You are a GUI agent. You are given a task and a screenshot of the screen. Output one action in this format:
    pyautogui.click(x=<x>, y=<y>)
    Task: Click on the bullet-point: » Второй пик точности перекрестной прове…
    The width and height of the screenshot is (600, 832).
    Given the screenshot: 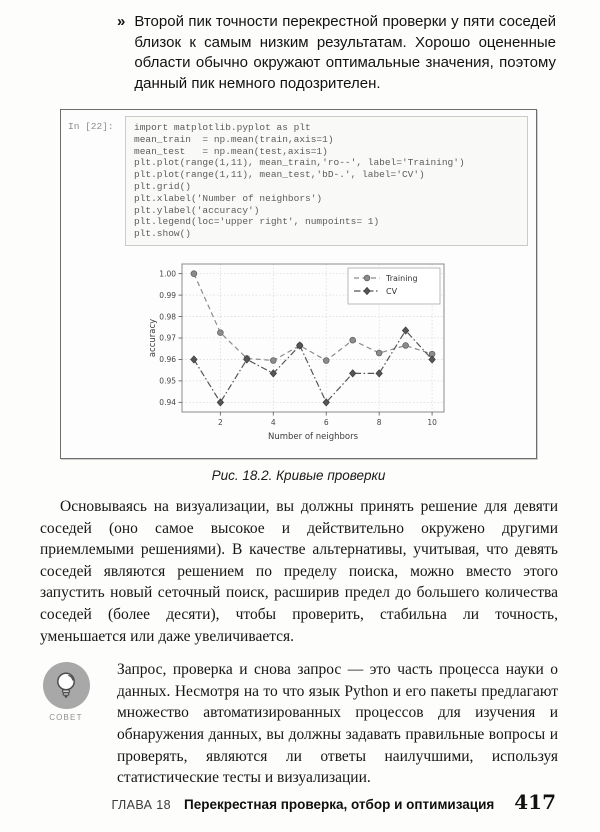 What is the action you would take?
    pyautogui.click(x=300, y=47)
    